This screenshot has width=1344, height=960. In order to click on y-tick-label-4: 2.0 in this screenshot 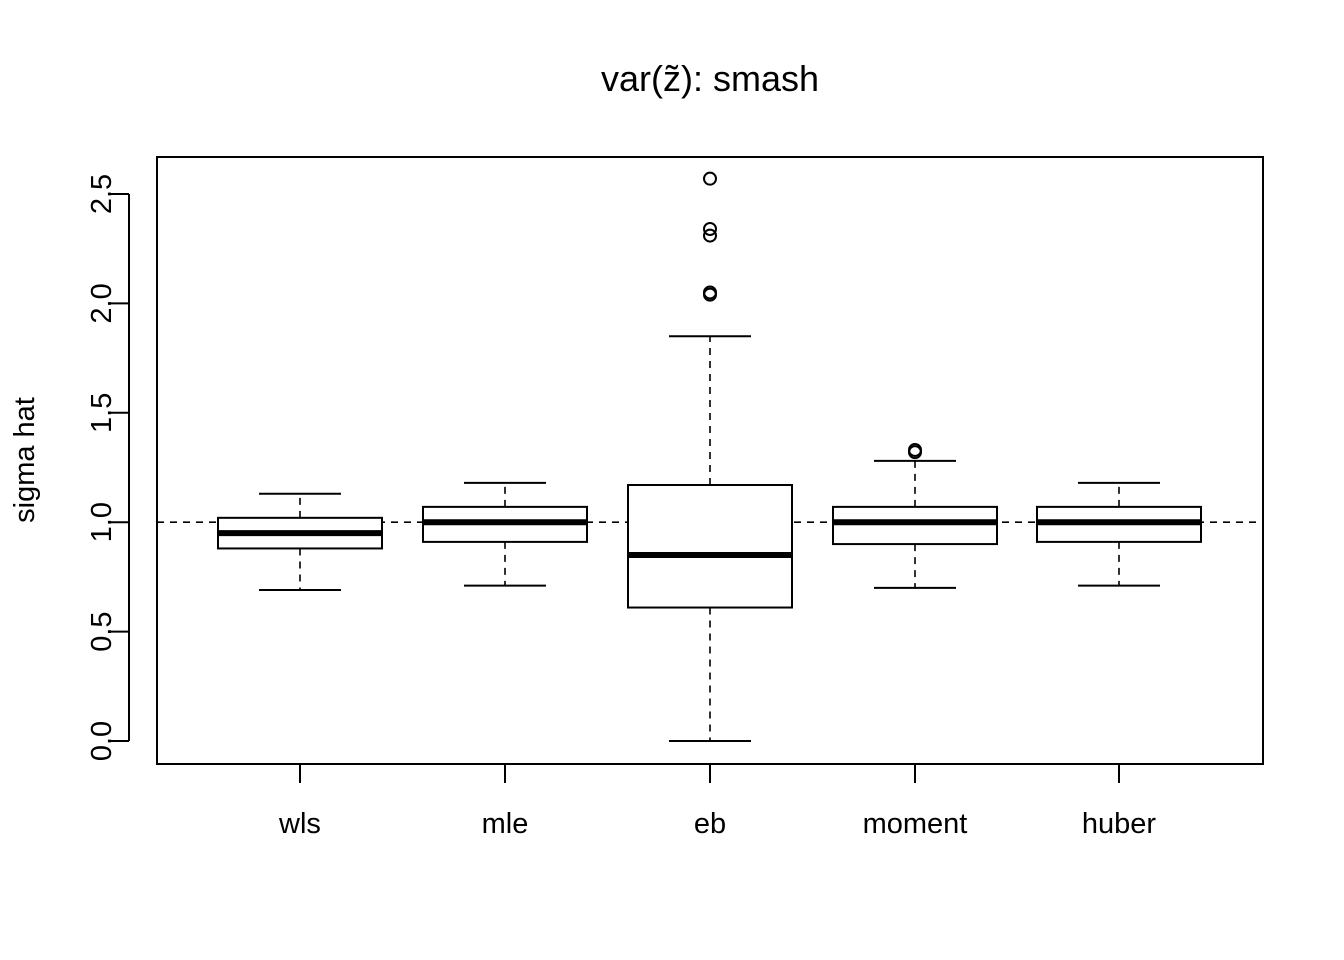, I will do `click(102, 303)`.